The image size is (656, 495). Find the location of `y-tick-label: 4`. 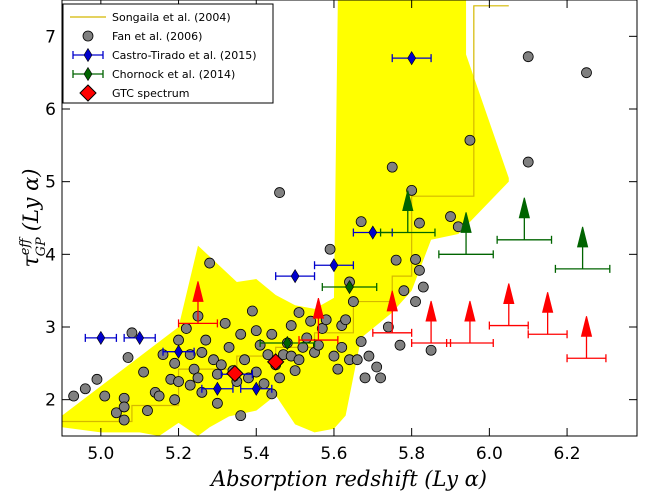

y-tick-label: 4 is located at coordinates (50, 255).